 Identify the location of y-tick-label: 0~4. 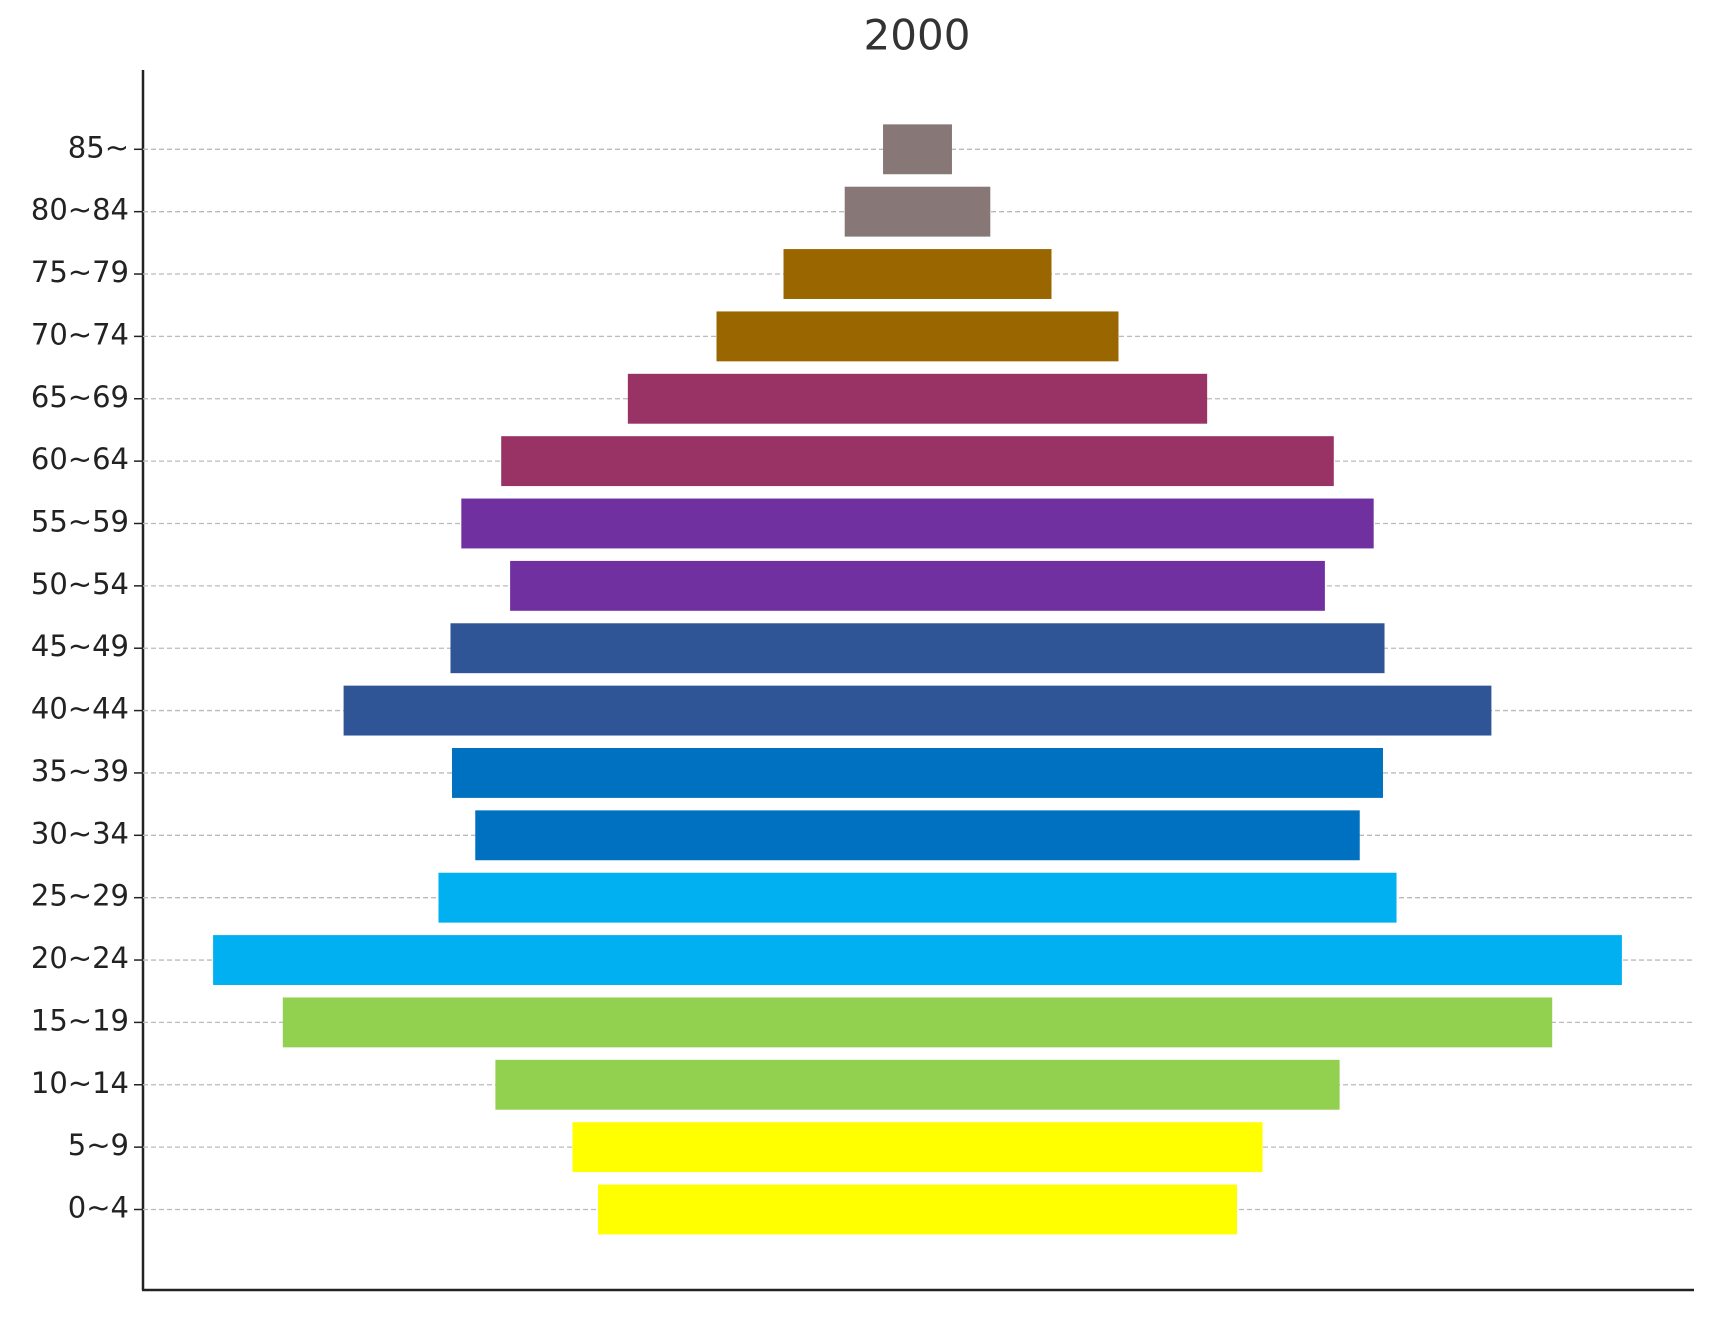
(98, 1208).